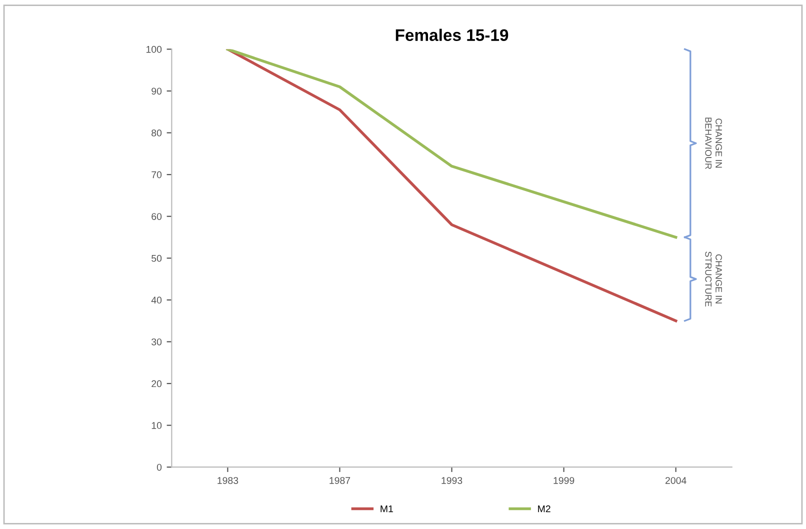 The image size is (806, 529). Describe the element at coordinates (157, 258) in the screenshot. I see `y-tick-label: 50` at that location.